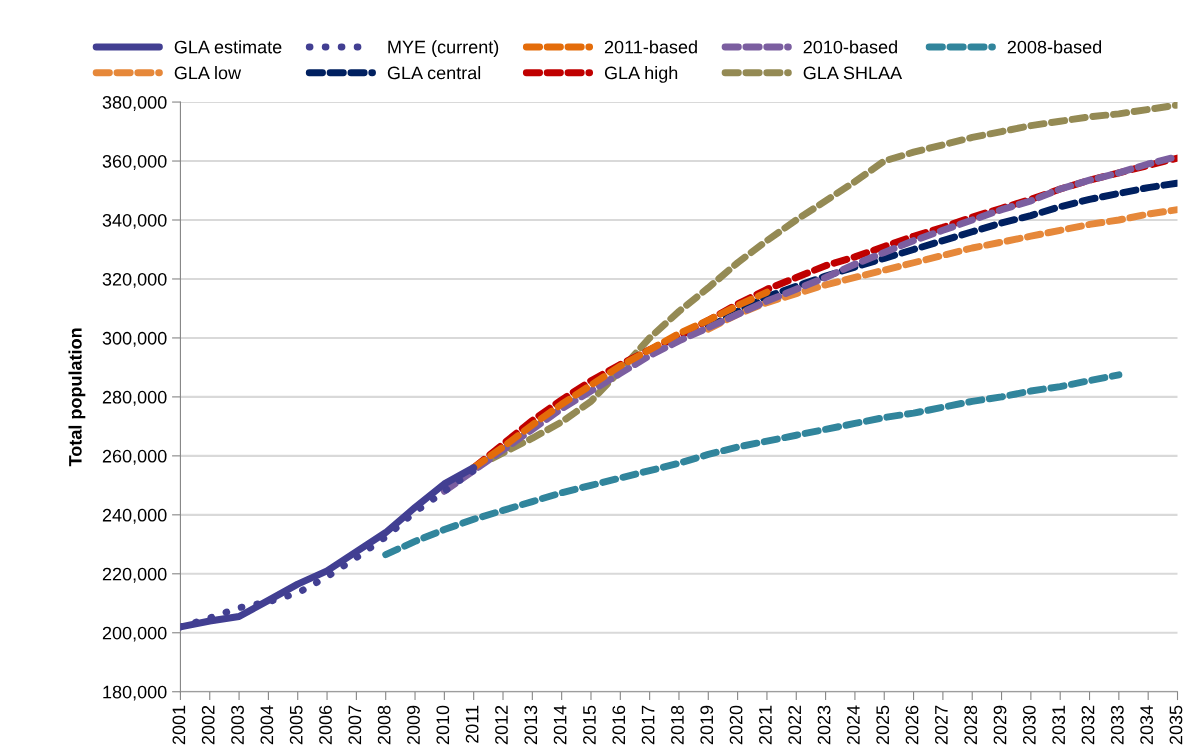  What do you see at coordinates (228, 47) in the screenshot?
I see `legend-label: GLA estimate` at bounding box center [228, 47].